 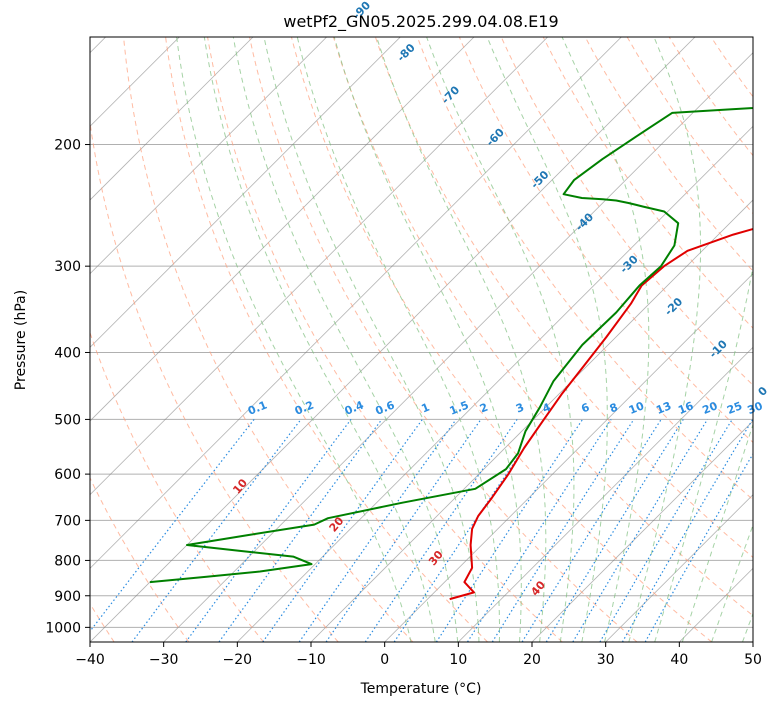 I want to click on y-tick-label: 200, so click(x=67, y=146).